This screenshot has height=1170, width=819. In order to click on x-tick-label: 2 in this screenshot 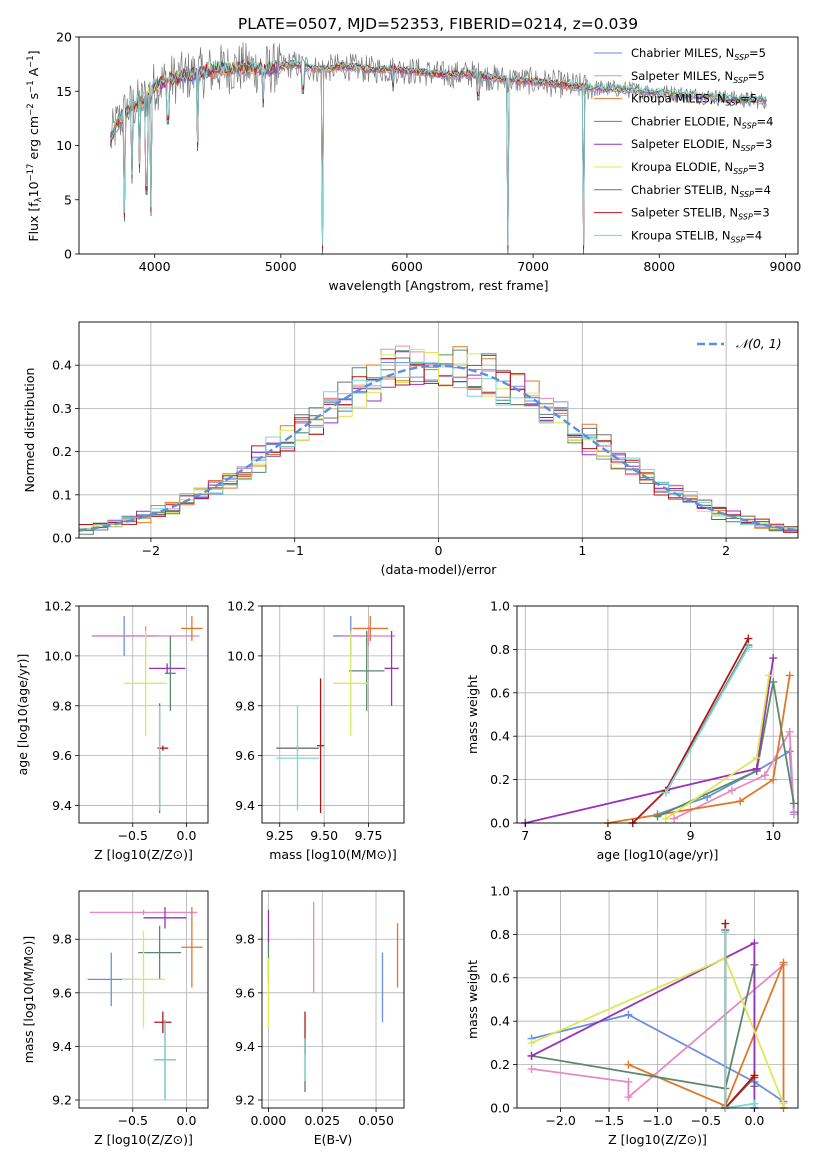, I will do `click(726, 550)`.